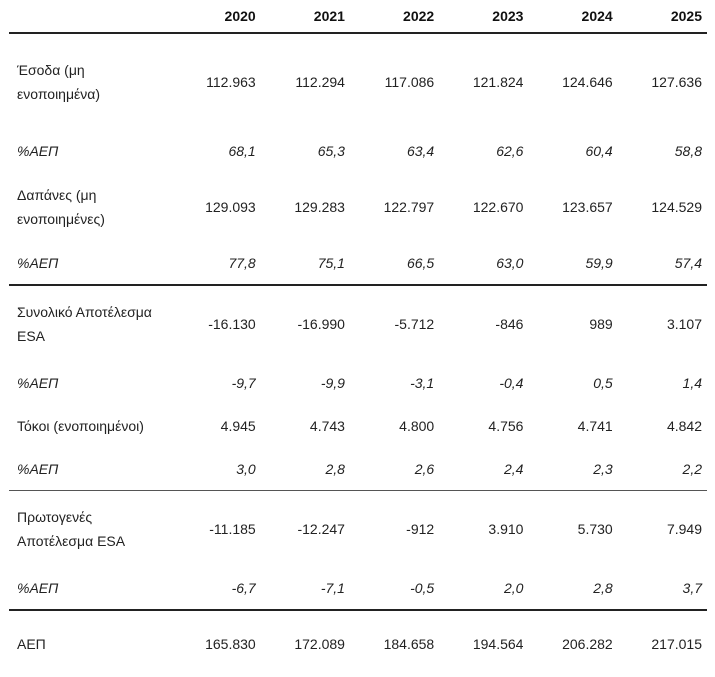 The image size is (715, 677). What do you see at coordinates (246, 469) in the screenshot?
I see `cell-value: 3,0` at bounding box center [246, 469].